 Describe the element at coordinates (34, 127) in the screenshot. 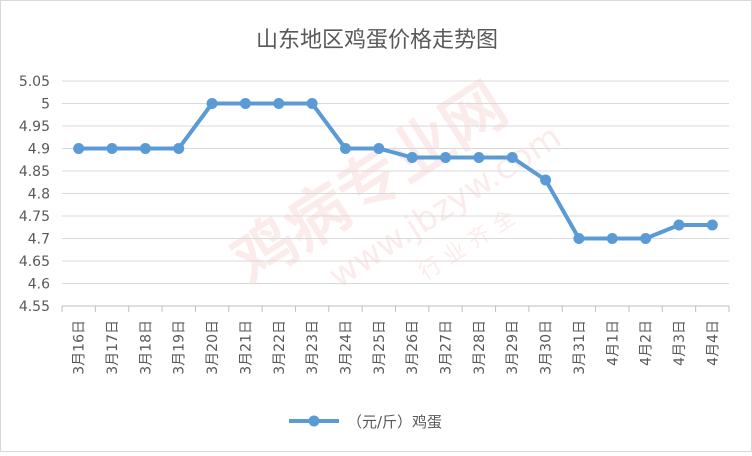

I see `y-tick-label: 4.95` at that location.